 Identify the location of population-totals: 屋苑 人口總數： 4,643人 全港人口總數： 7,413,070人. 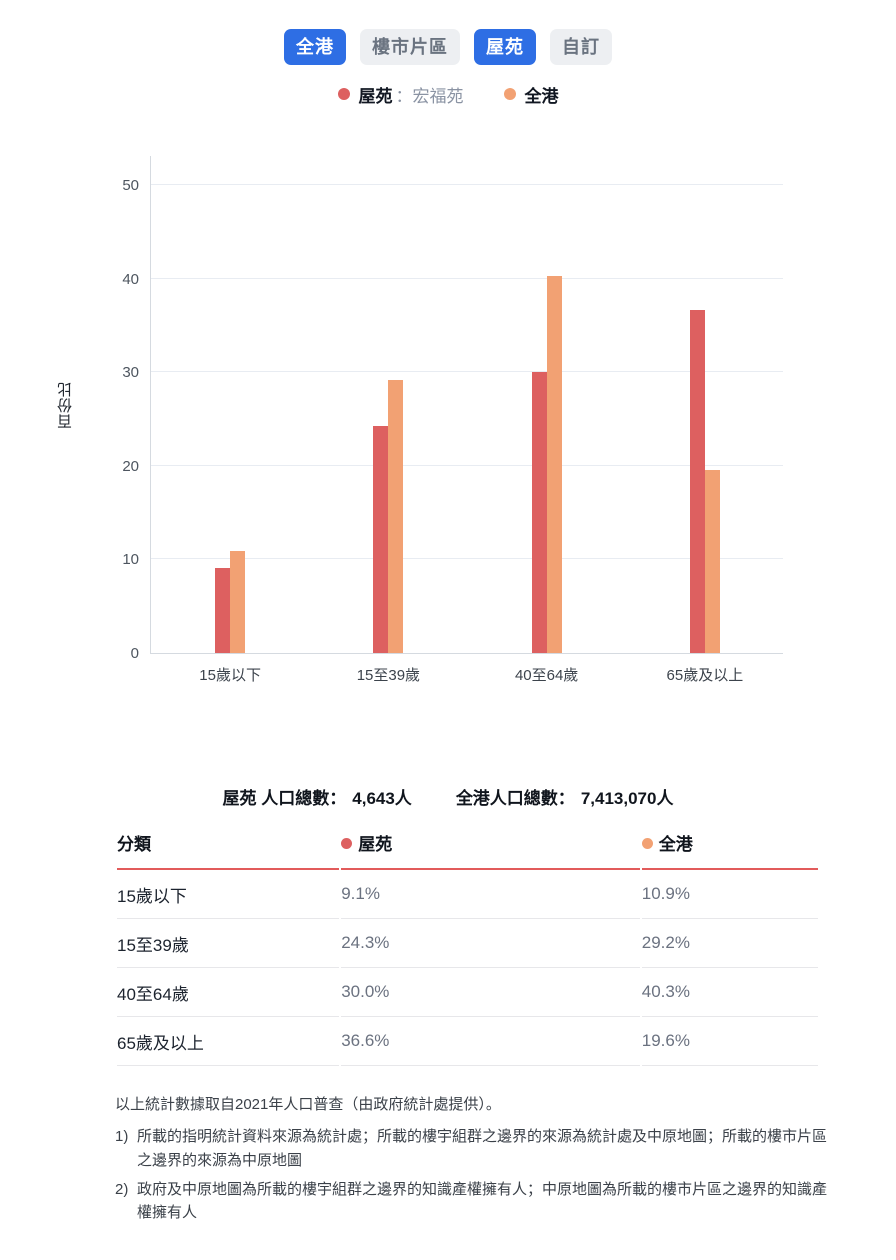
(448, 796).